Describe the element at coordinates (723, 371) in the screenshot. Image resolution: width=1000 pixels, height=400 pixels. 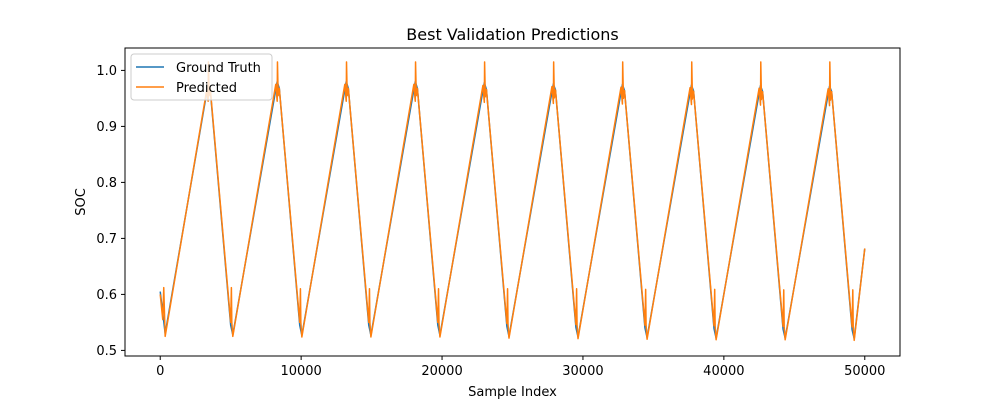
I see `x-tick-label: 40000` at that location.